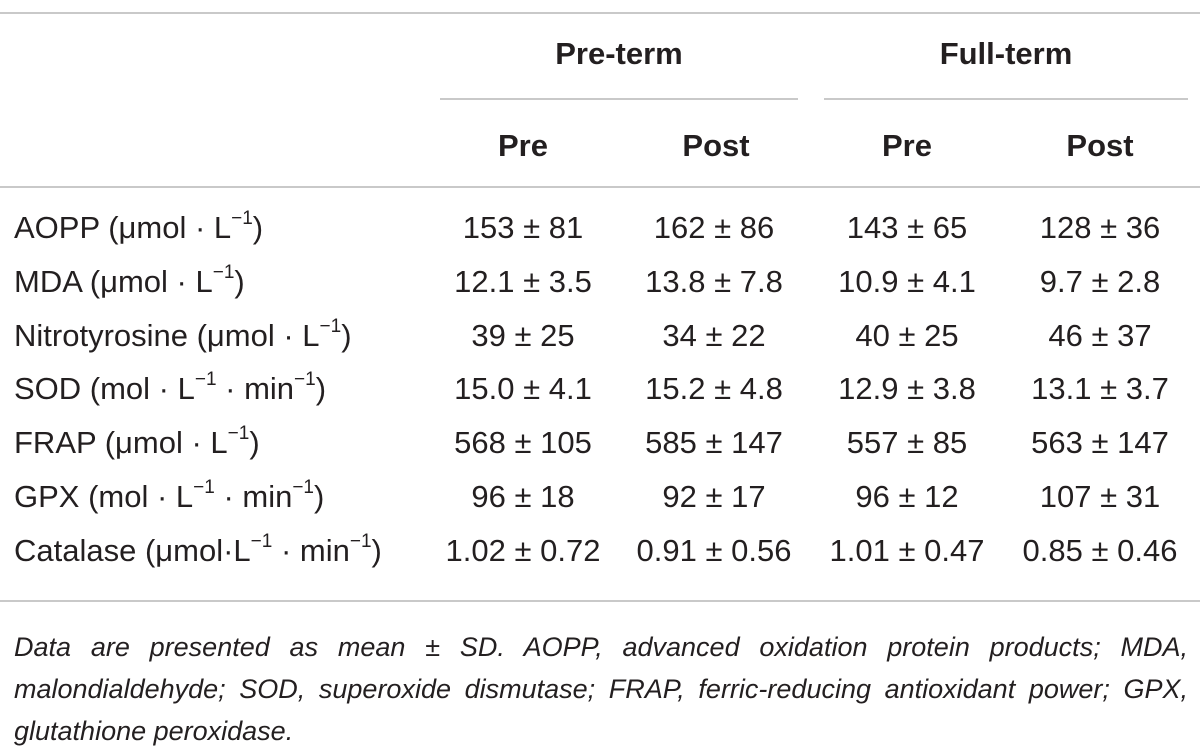 The image size is (1200, 752). I want to click on row-label-text: GPX (mol · L, so click(104, 496).